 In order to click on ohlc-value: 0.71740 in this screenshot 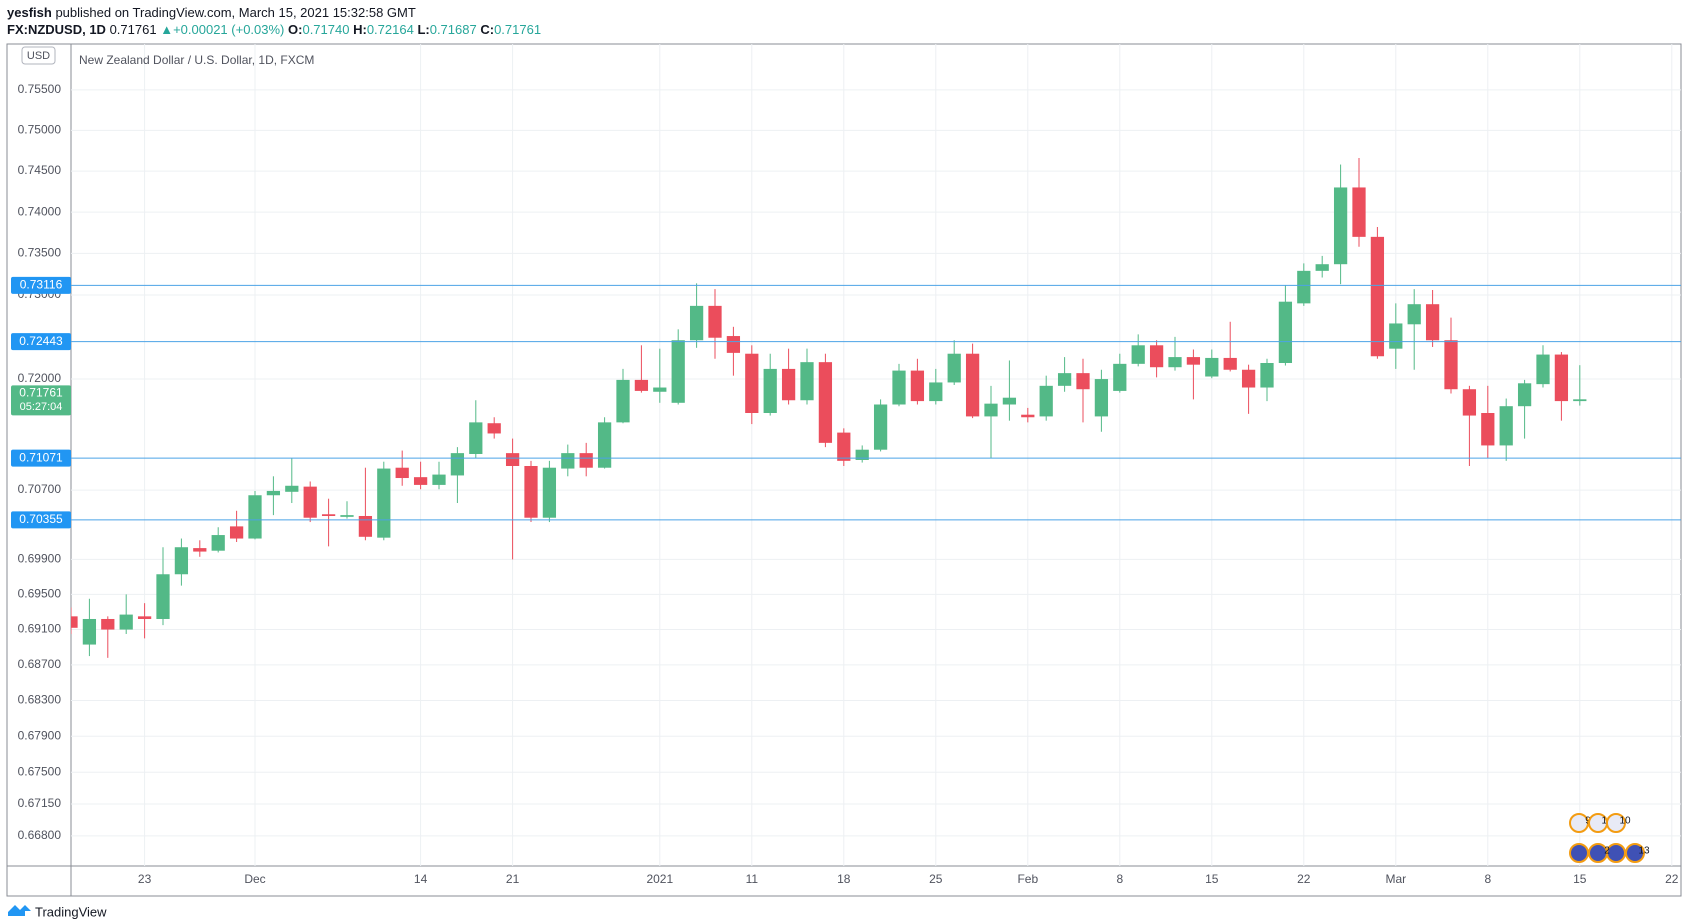, I will do `click(326, 29)`.